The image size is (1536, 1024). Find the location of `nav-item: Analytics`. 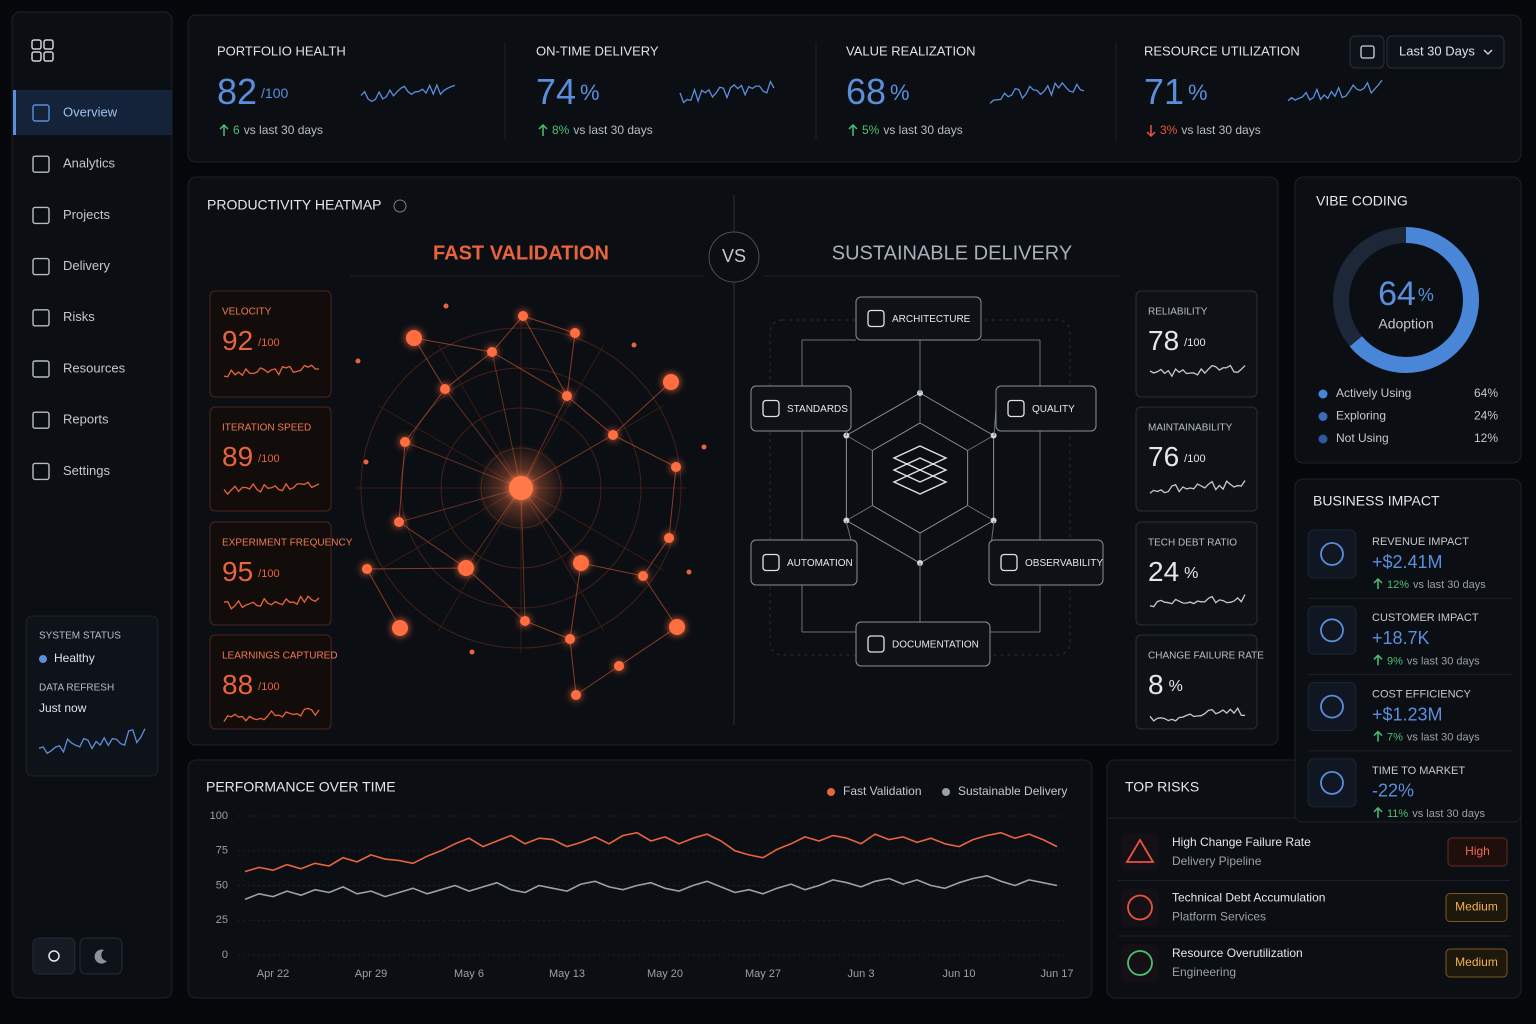

nav-item: Analytics is located at coordinates (74, 164).